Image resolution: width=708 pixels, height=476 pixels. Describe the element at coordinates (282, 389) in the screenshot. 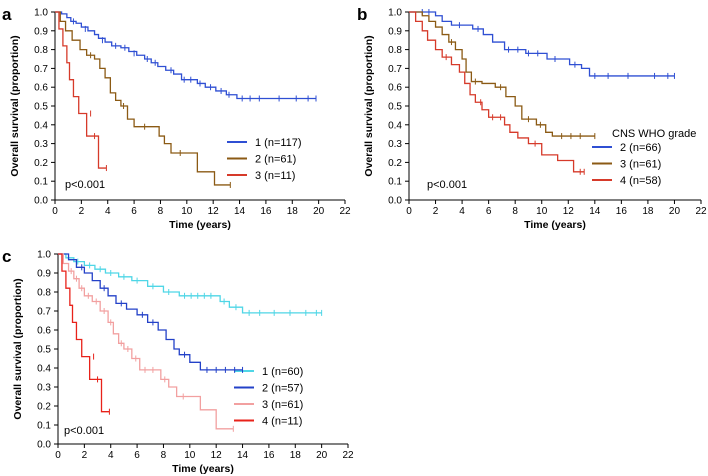

I see `legend-label: 2 (n=57)` at that location.